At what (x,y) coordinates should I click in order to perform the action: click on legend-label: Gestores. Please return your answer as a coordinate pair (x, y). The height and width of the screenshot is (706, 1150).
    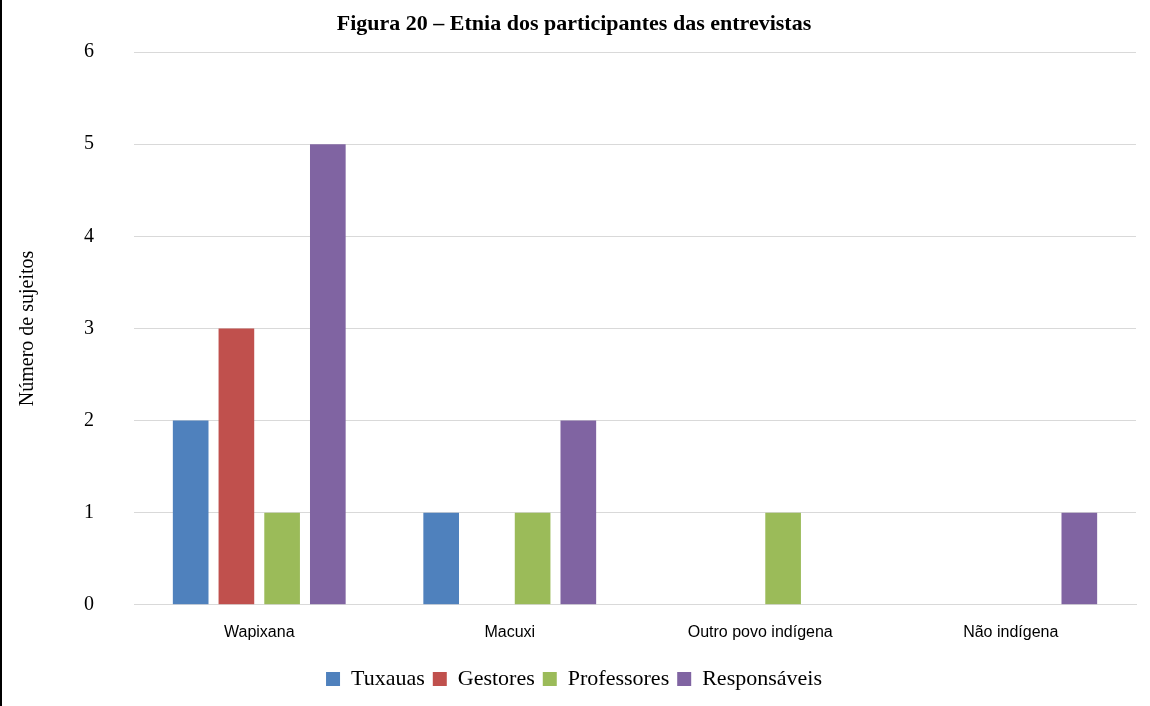
    Looking at the image, I should click on (496, 677).